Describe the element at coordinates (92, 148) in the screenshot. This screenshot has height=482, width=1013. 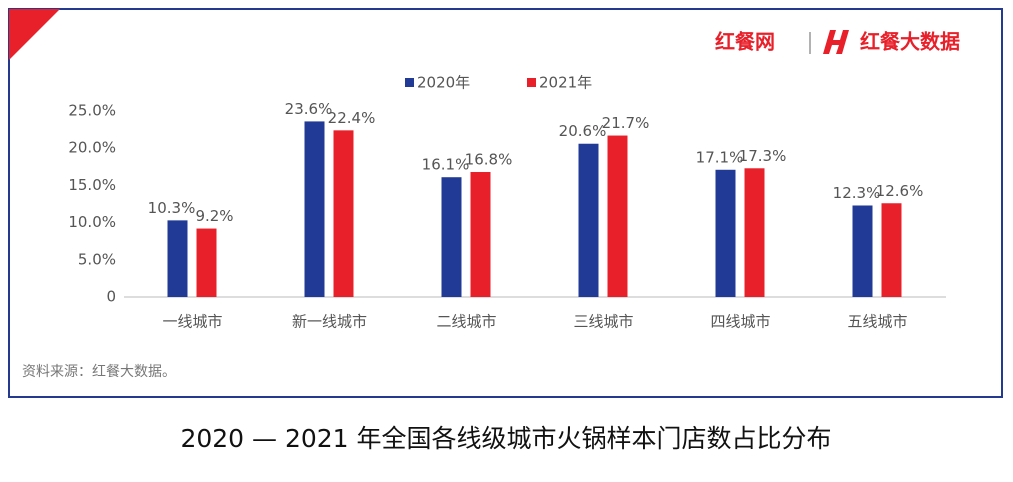
I see `y-tick-label: 20.0%` at that location.